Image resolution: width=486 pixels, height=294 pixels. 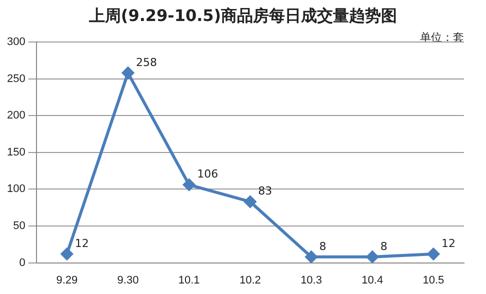 What do you see at coordinates (16, 42) in the screenshot?
I see `y-tick-label: 300` at bounding box center [16, 42].